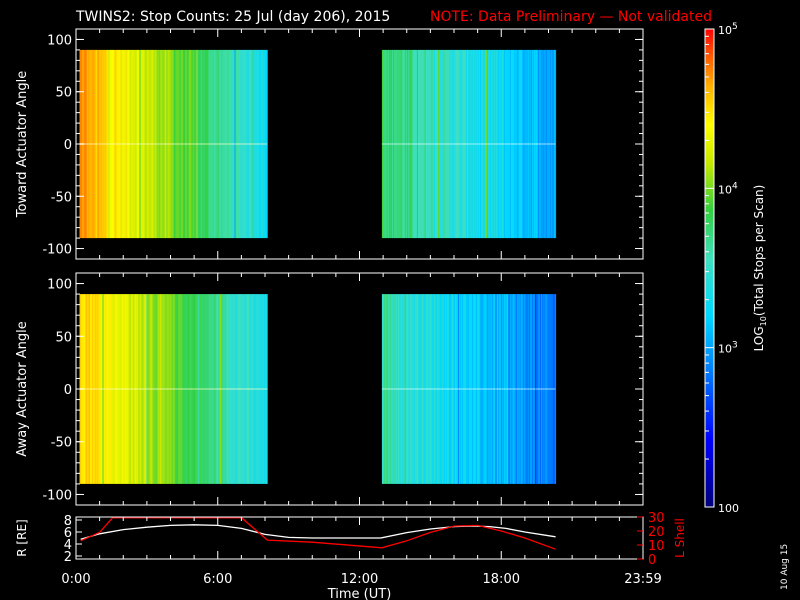  What do you see at coordinates (728, 29) in the screenshot?
I see `colorbar-tick-label: 105` at bounding box center [728, 29].